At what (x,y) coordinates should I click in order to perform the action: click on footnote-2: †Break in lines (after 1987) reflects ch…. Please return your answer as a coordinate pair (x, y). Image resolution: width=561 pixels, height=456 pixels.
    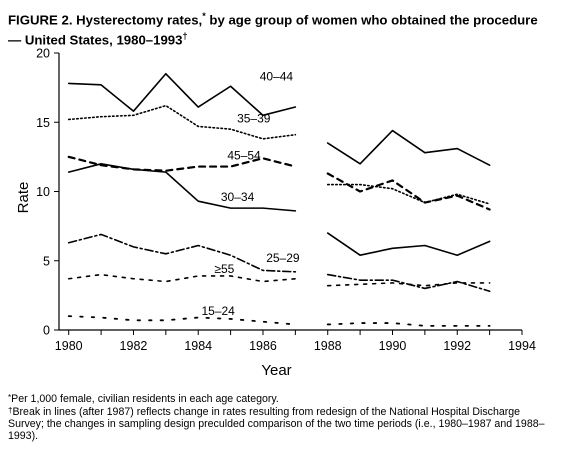
    Looking at the image, I should click on (278, 424).